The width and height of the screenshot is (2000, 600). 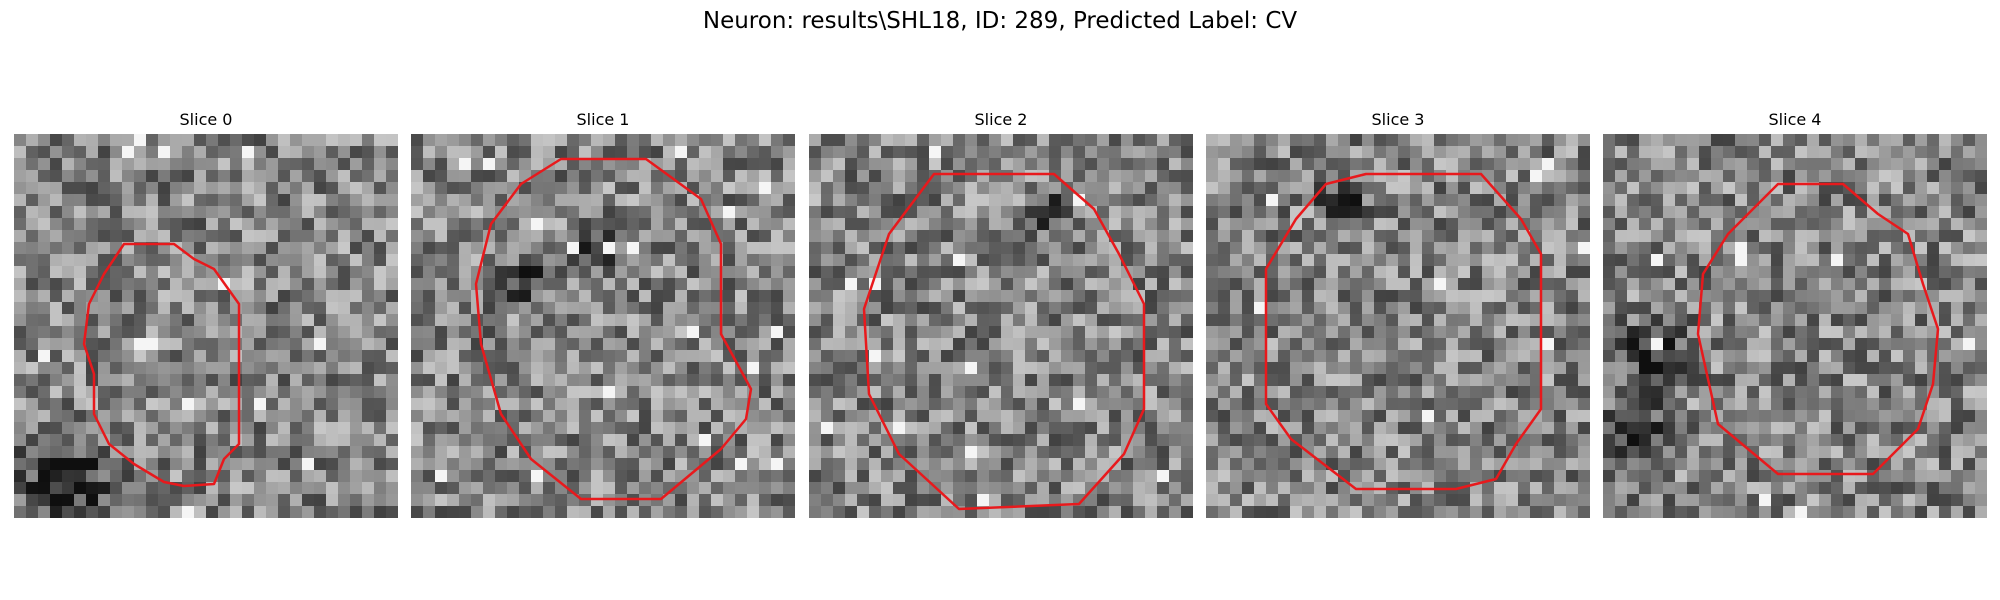 I want to click on slice-2-title: Slice 2, so click(x=1001, y=119).